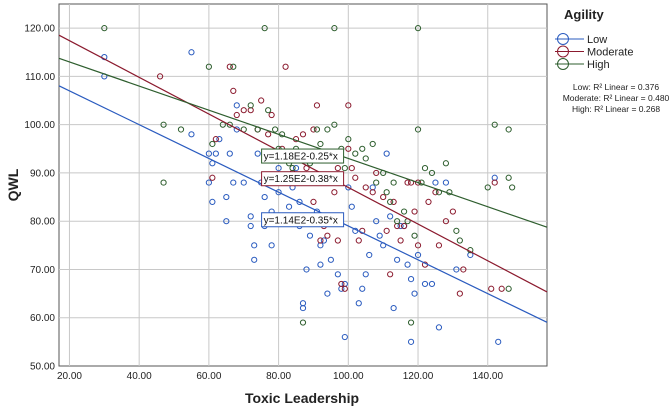 The height and width of the screenshot is (410, 669). What do you see at coordinates (584, 14) in the screenshot?
I see `legend-title: Agility` at bounding box center [584, 14].